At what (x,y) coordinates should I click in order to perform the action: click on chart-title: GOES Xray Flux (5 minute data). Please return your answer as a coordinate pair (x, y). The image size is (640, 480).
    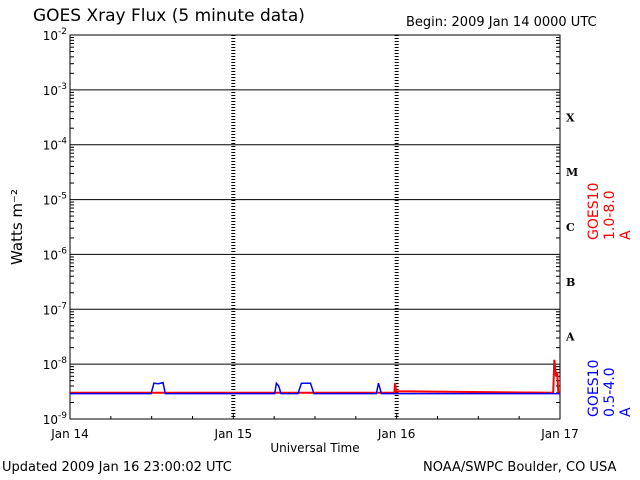
    Looking at the image, I should click on (169, 16).